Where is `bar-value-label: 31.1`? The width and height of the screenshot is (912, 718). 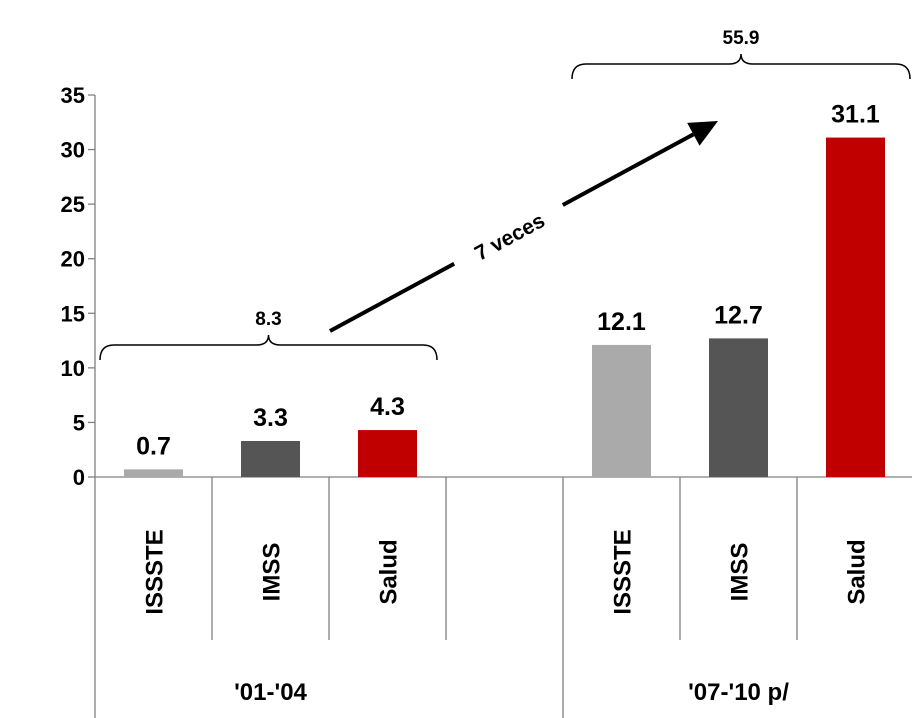
bar-value-label: 31.1 is located at coordinates (855, 115).